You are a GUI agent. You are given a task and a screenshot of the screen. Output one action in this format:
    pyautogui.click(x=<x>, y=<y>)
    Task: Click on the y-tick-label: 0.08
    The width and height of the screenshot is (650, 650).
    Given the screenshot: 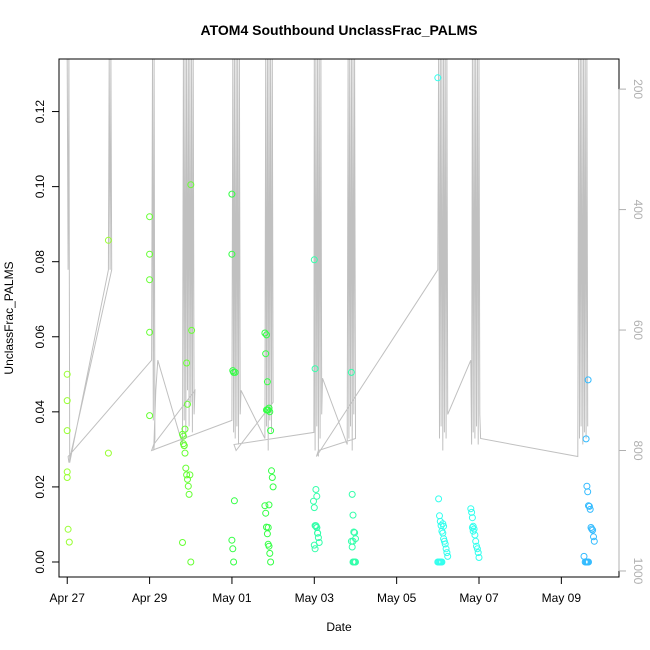 What is the action you would take?
    pyautogui.click(x=40, y=262)
    